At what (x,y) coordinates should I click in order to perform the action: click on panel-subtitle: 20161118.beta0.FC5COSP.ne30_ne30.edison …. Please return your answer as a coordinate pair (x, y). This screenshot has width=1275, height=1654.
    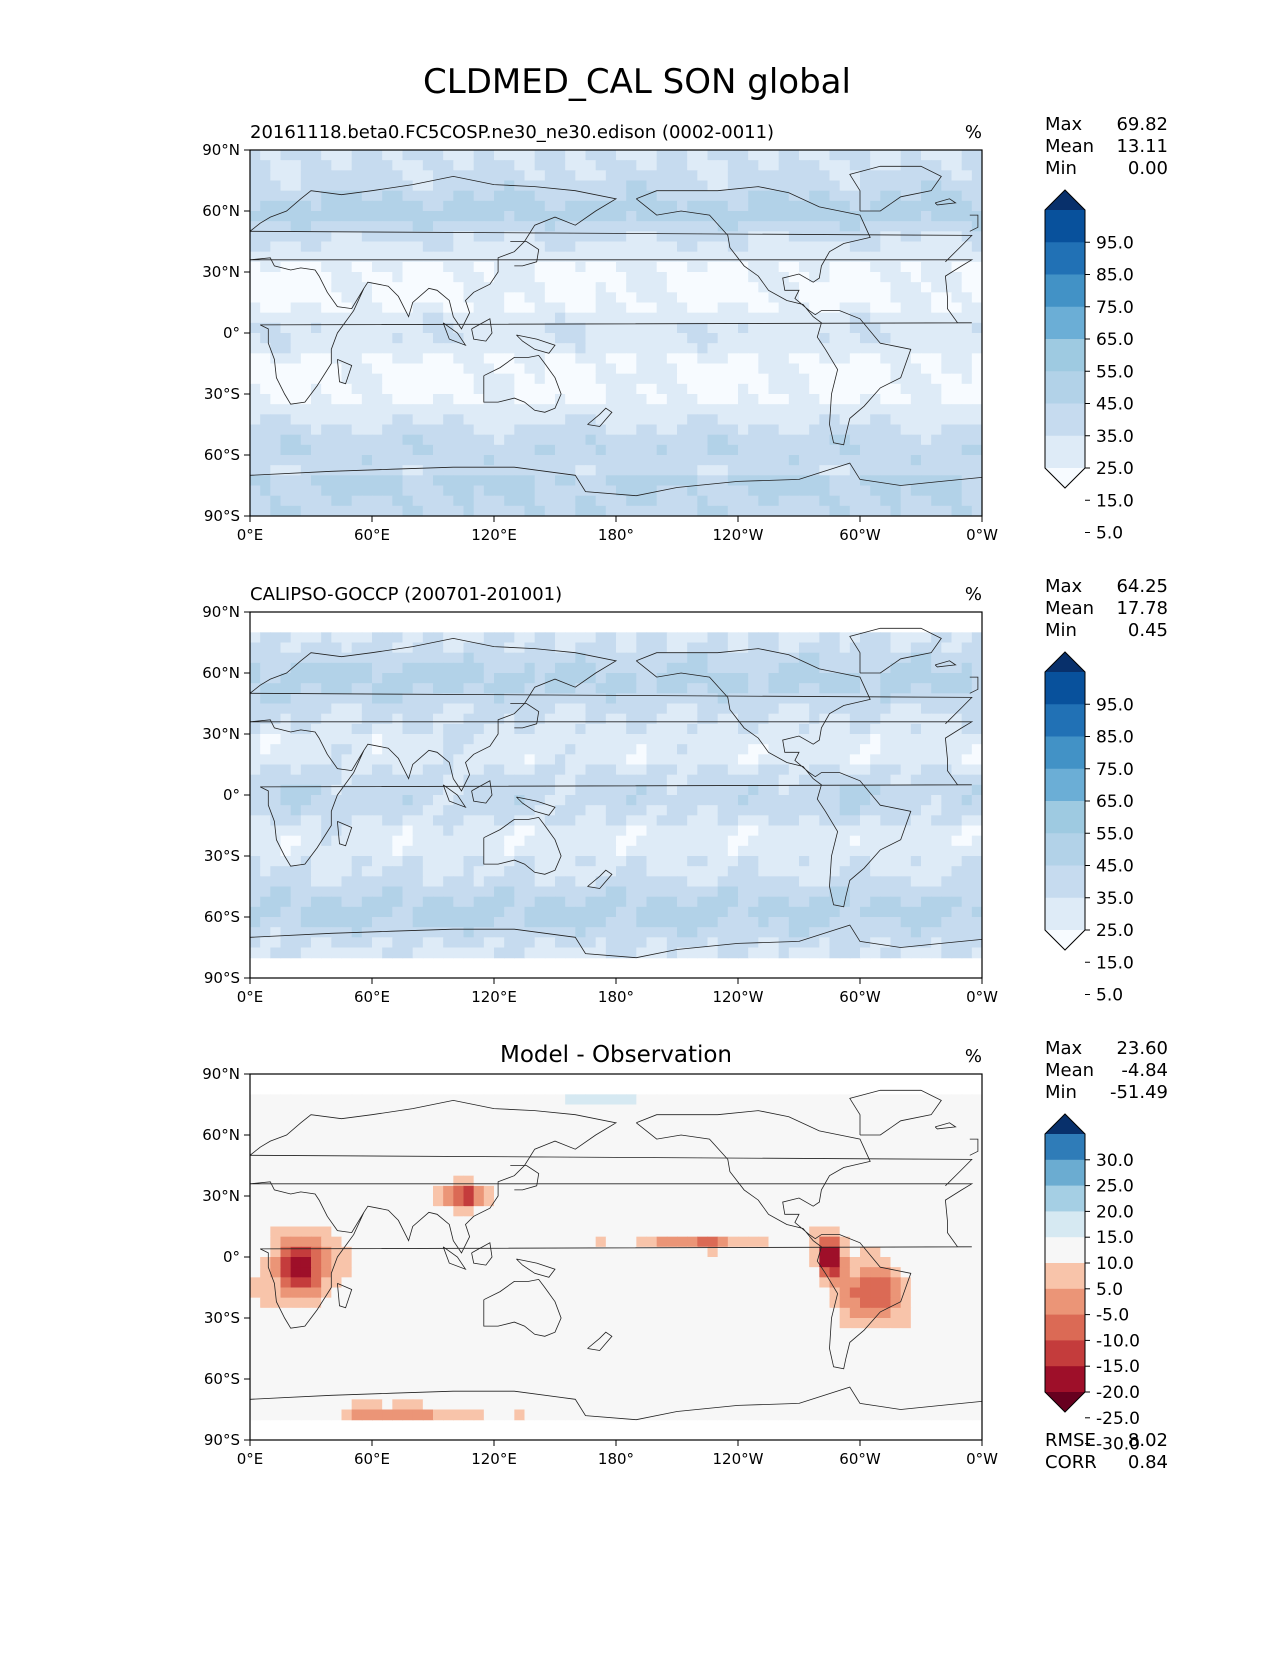
    Looking at the image, I should click on (512, 132).